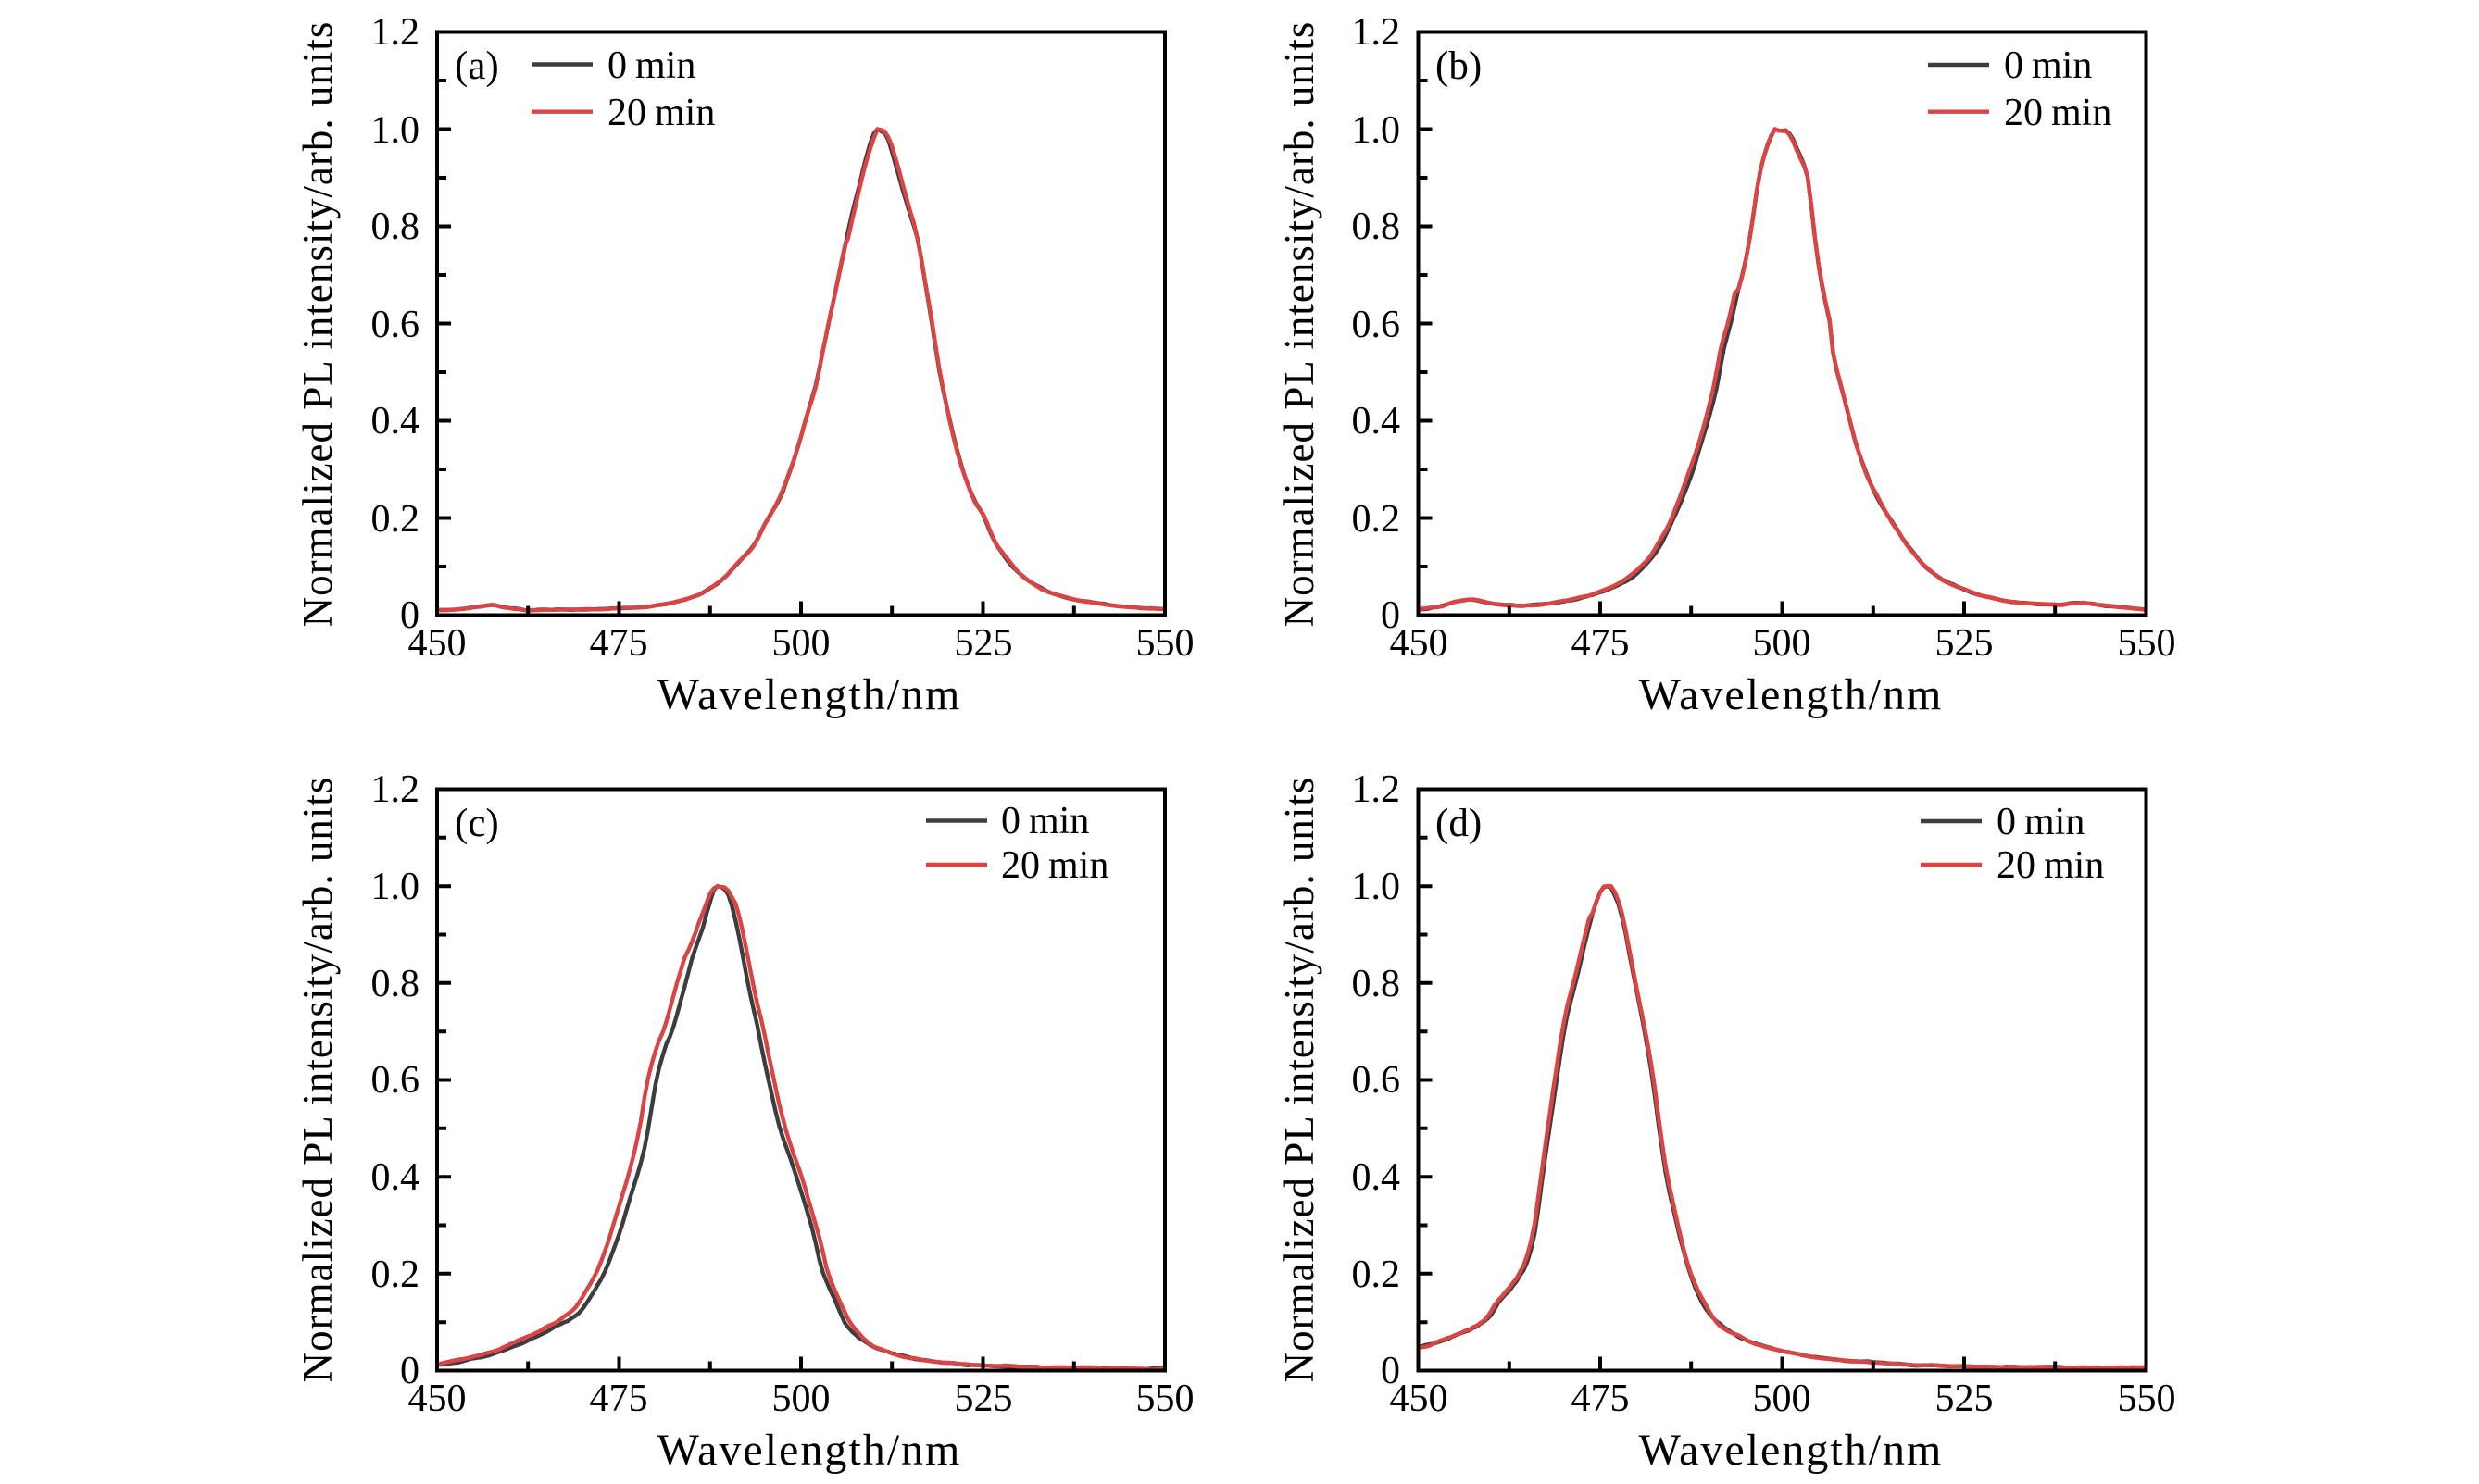 Image resolution: width=2479 pixels, height=1484 pixels. I want to click on svg-text: (c), so click(477, 823).